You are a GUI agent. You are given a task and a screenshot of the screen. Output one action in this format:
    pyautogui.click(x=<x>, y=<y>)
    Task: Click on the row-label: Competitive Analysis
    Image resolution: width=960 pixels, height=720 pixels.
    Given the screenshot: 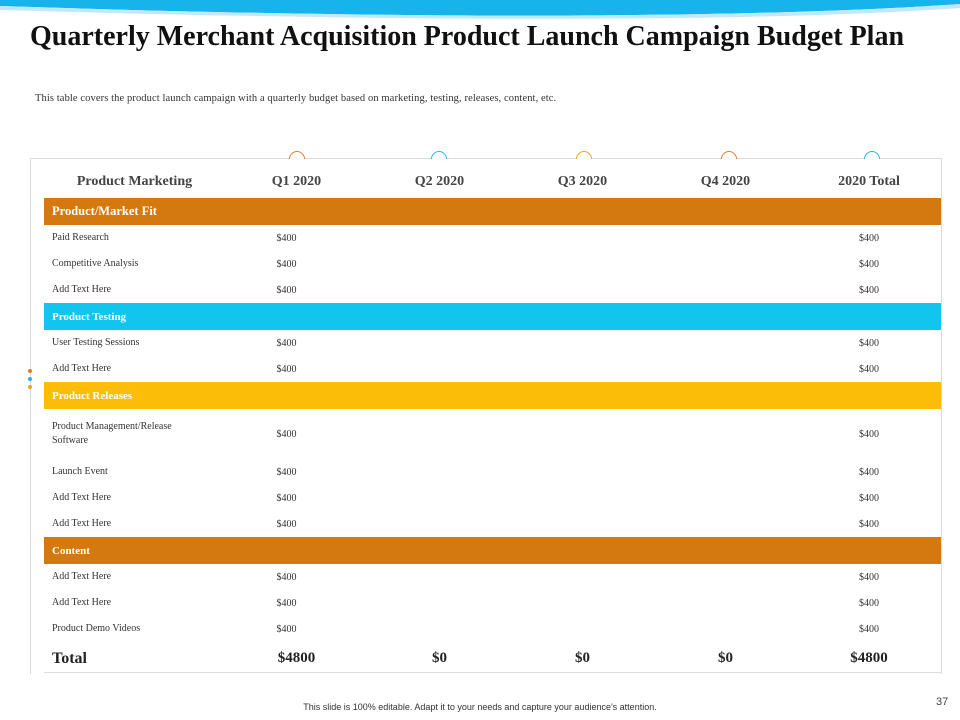 What is the action you would take?
    pyautogui.click(x=95, y=263)
    